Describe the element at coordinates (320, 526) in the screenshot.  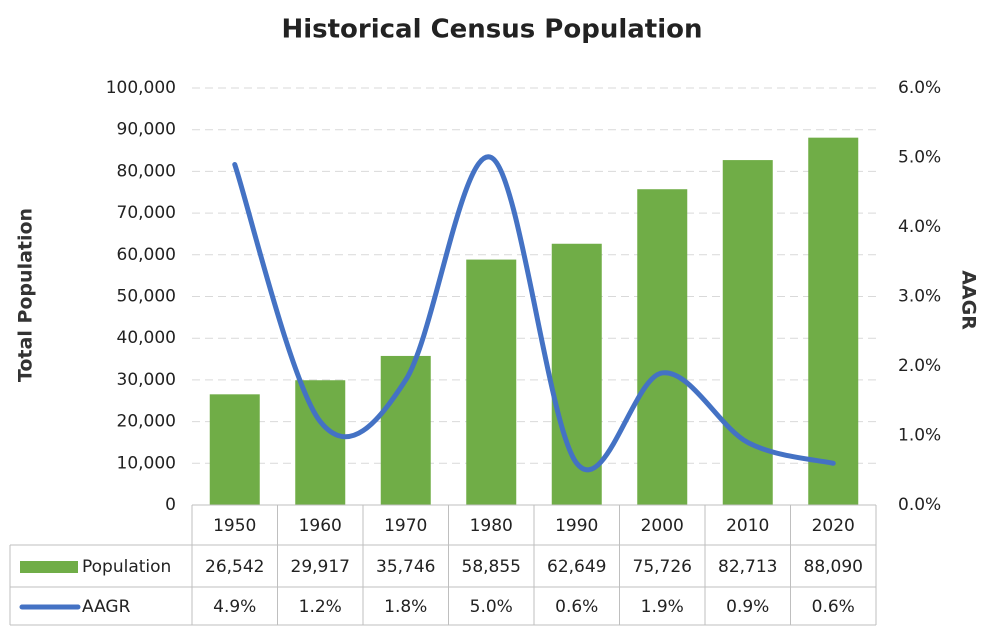
I see `x-tick-label: 1960` at that location.